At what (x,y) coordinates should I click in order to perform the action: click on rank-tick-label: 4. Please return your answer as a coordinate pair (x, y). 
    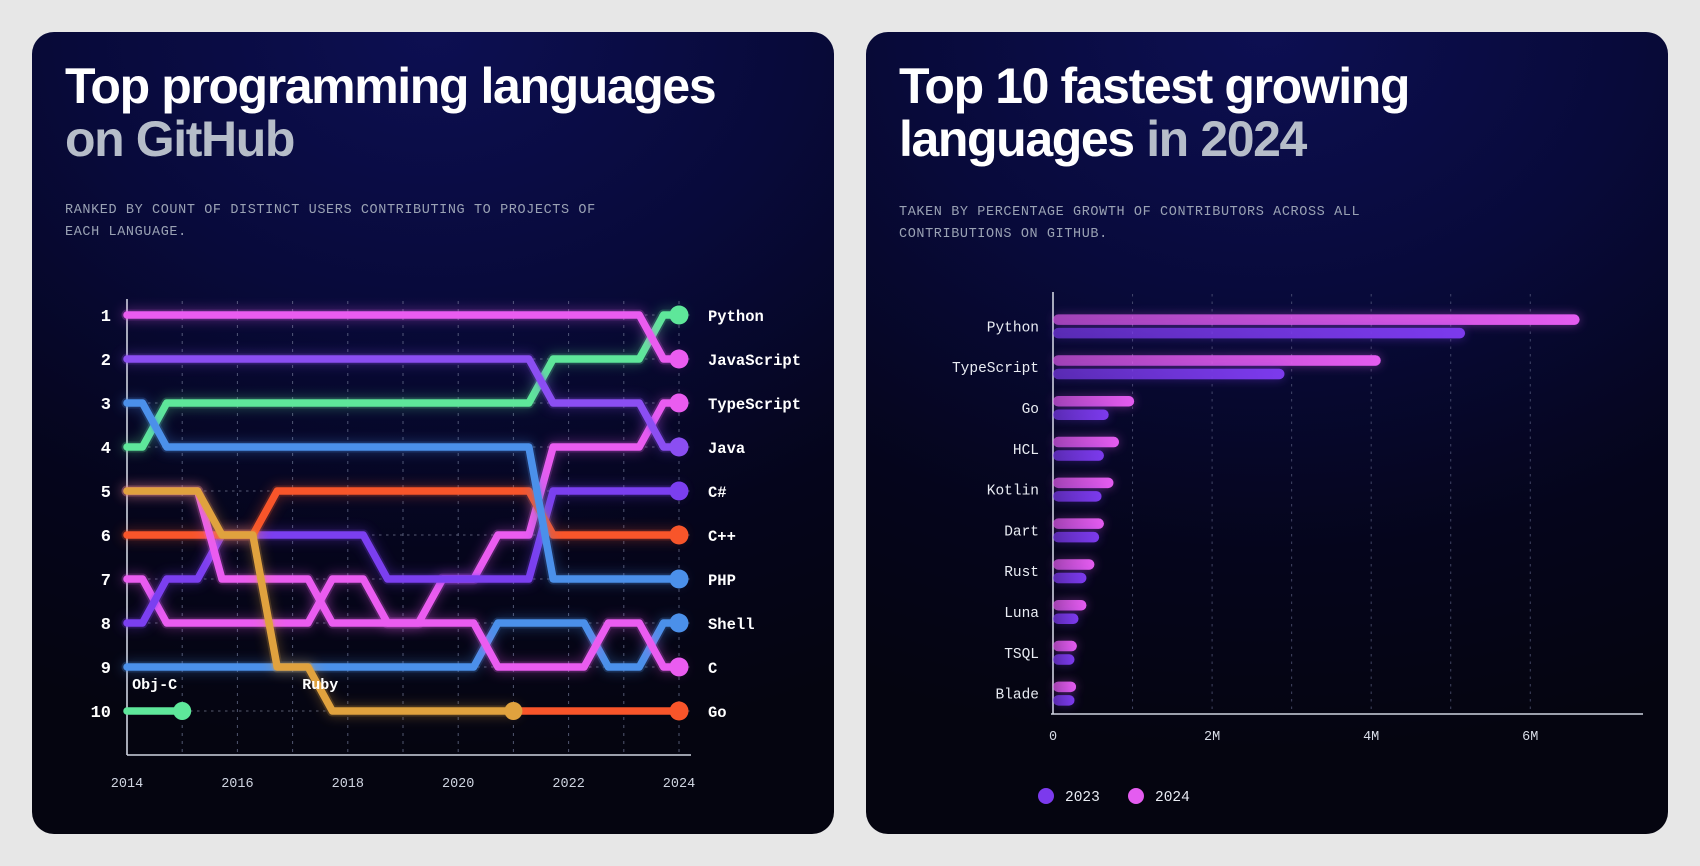
    Looking at the image, I should click on (106, 449).